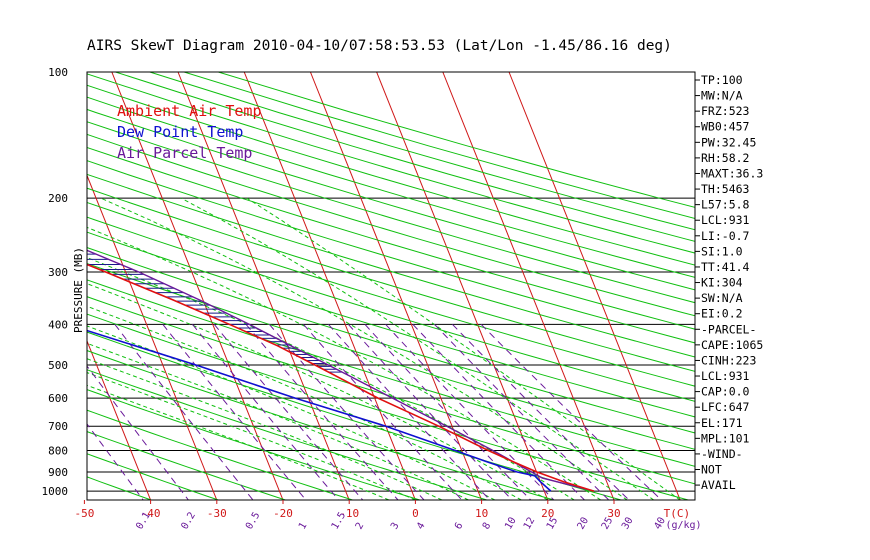  I want to click on index-value: CINH:223, so click(728, 360).